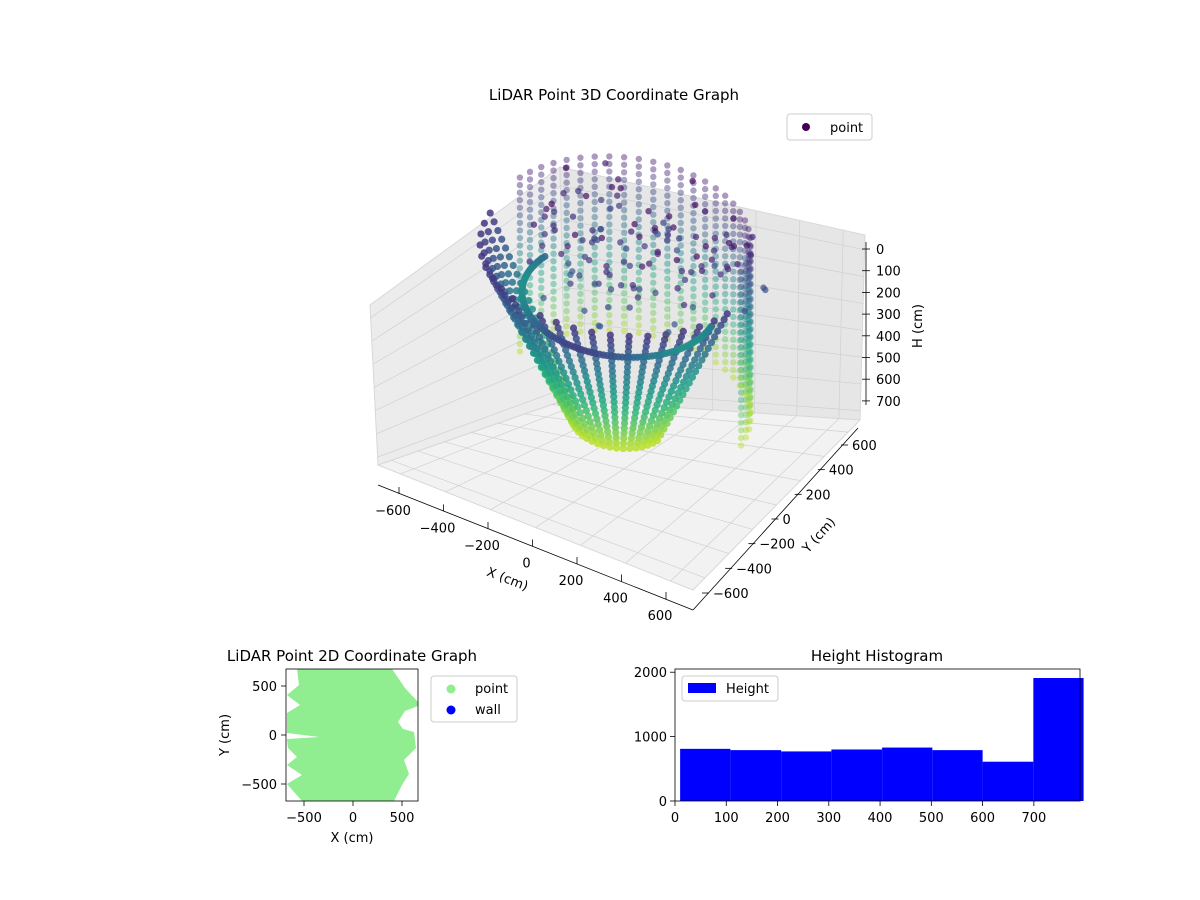  What do you see at coordinates (726, 818) in the screenshot?
I see `hist-x-tick-label: 100` at bounding box center [726, 818].